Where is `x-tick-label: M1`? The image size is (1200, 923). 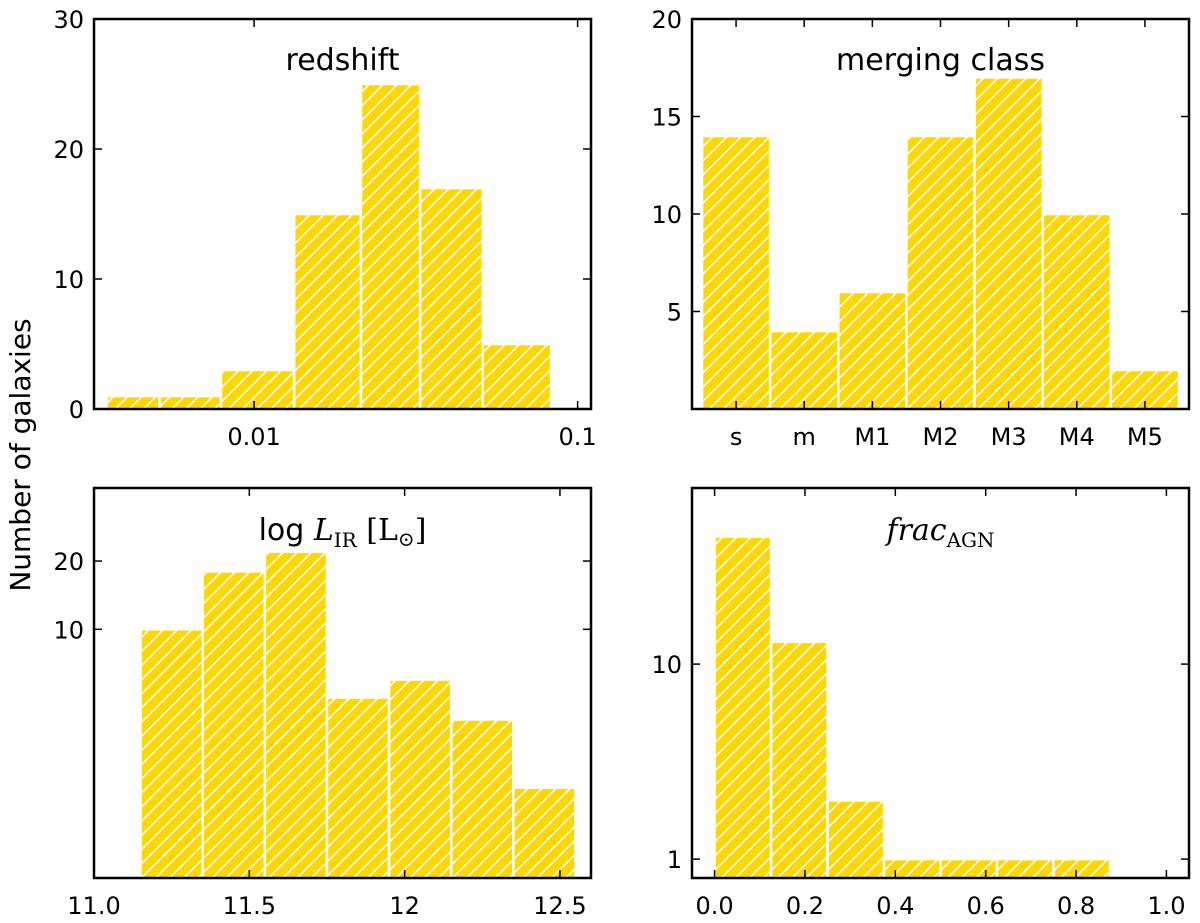
x-tick-label: M1 is located at coordinates (872, 437).